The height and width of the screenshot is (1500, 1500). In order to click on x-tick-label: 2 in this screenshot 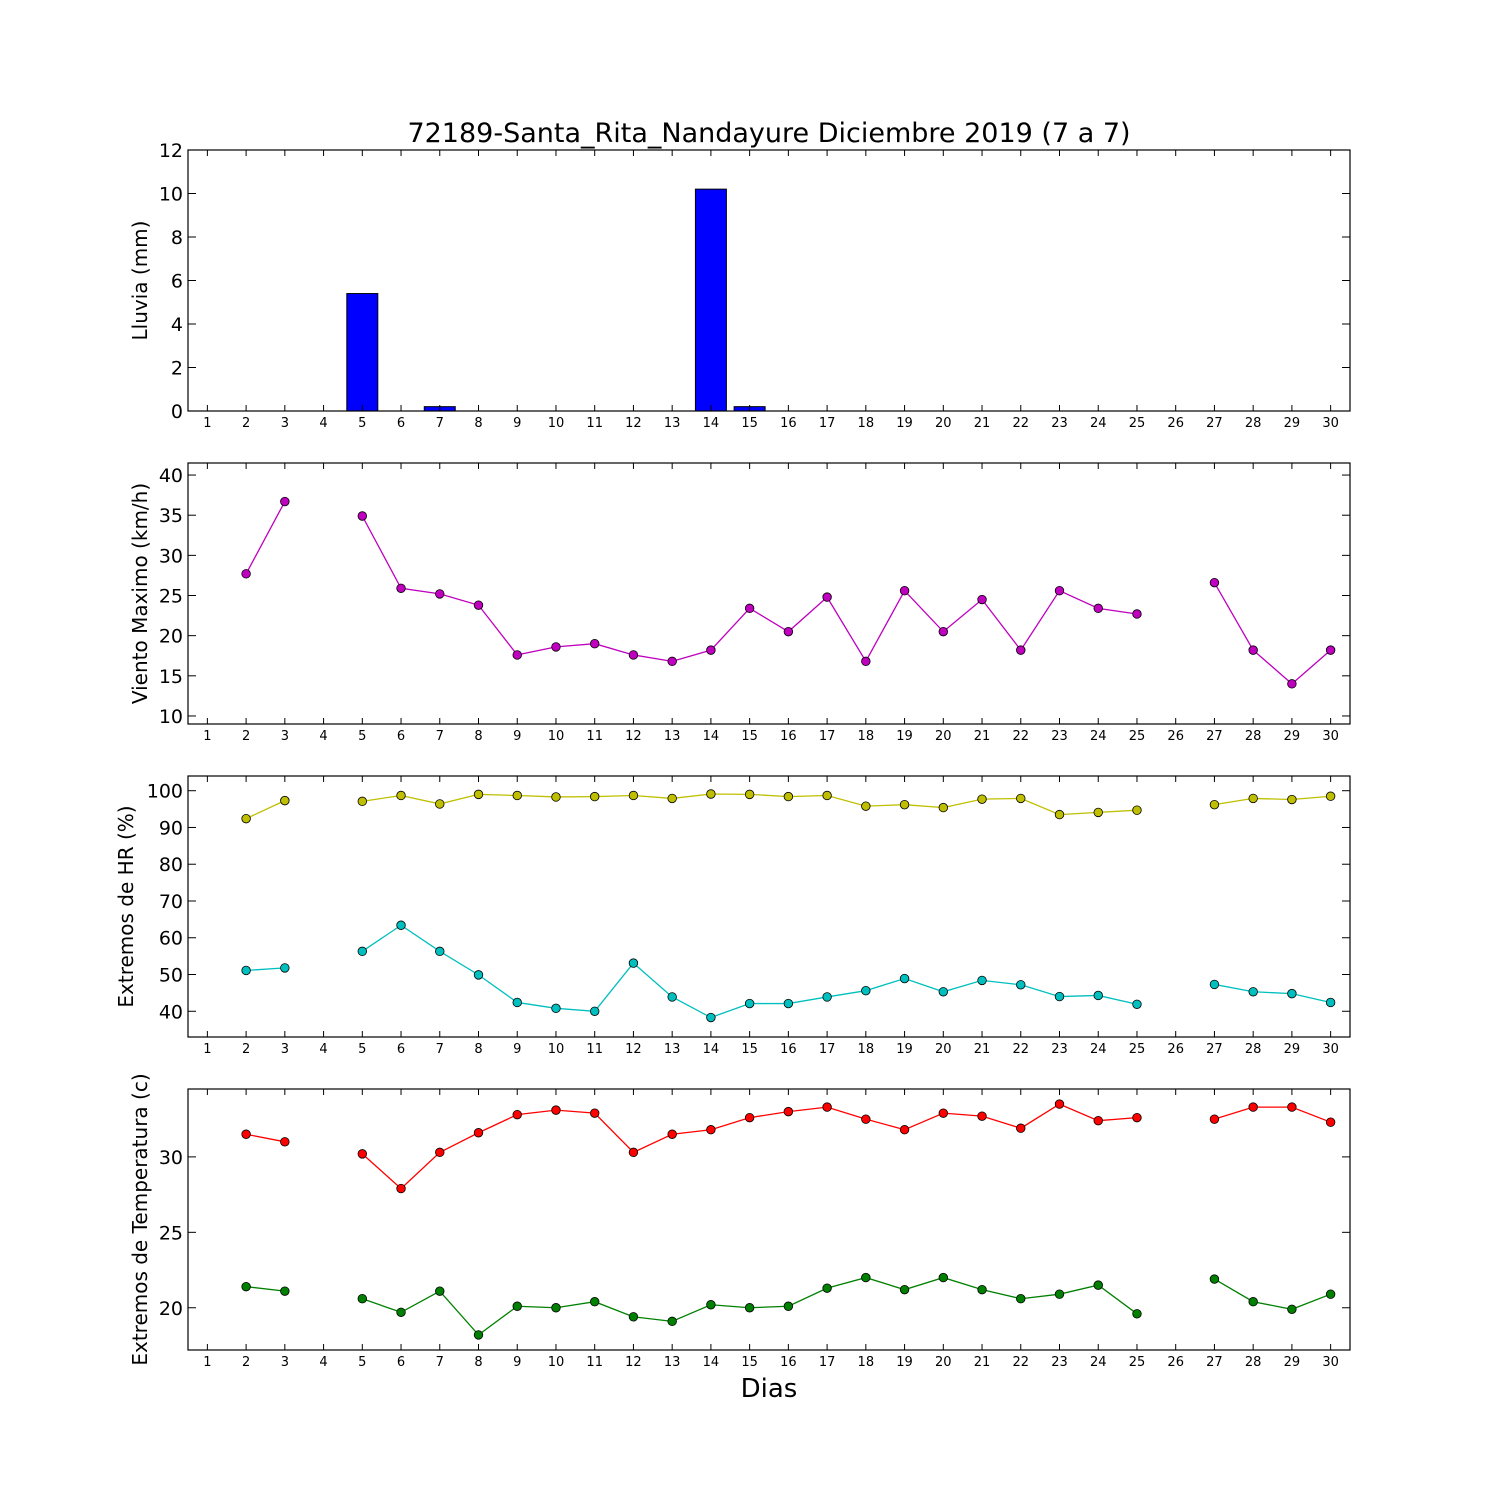, I will do `click(246, 423)`.